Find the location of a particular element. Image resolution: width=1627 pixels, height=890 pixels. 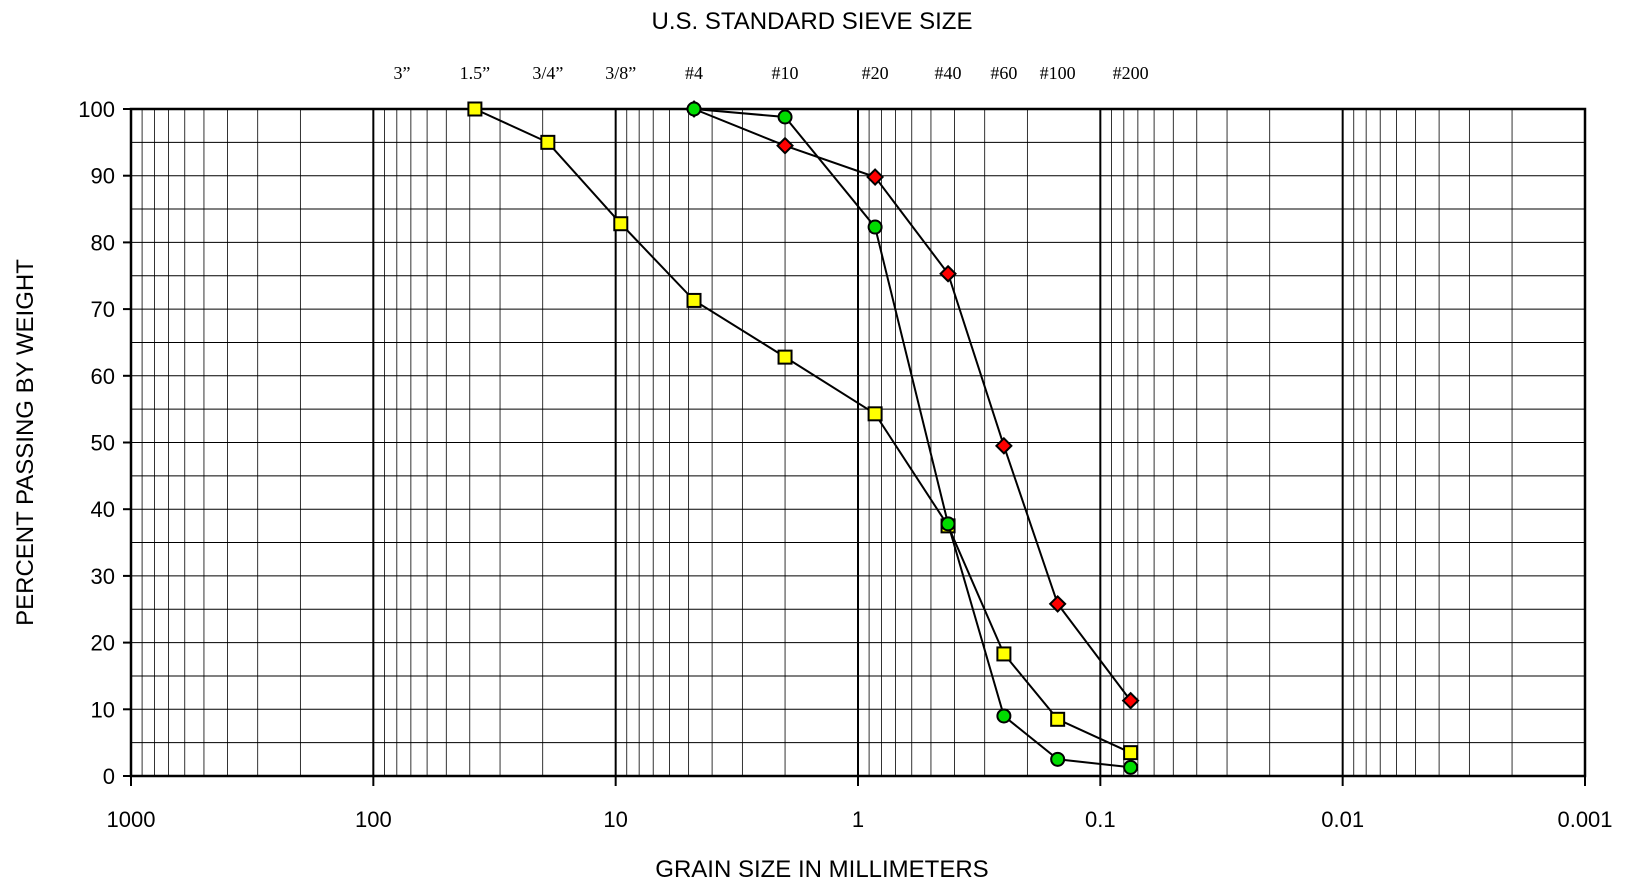

y-axis-ticks: 0 10 20 30 40 50 60 70 80 90 100 is located at coordinates (104, 443).